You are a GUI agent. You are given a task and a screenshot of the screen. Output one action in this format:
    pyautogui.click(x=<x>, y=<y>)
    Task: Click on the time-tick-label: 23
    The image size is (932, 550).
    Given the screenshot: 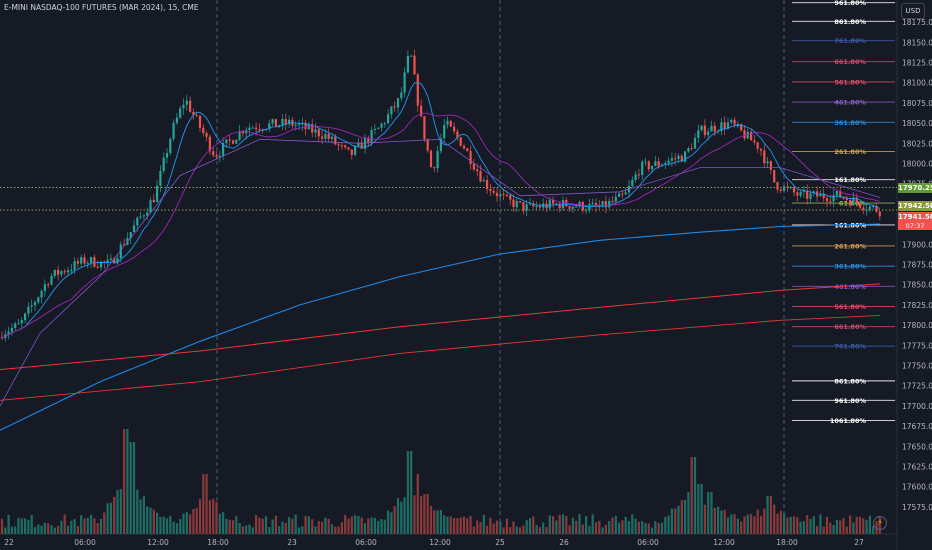 What is the action you would take?
    pyautogui.click(x=292, y=542)
    